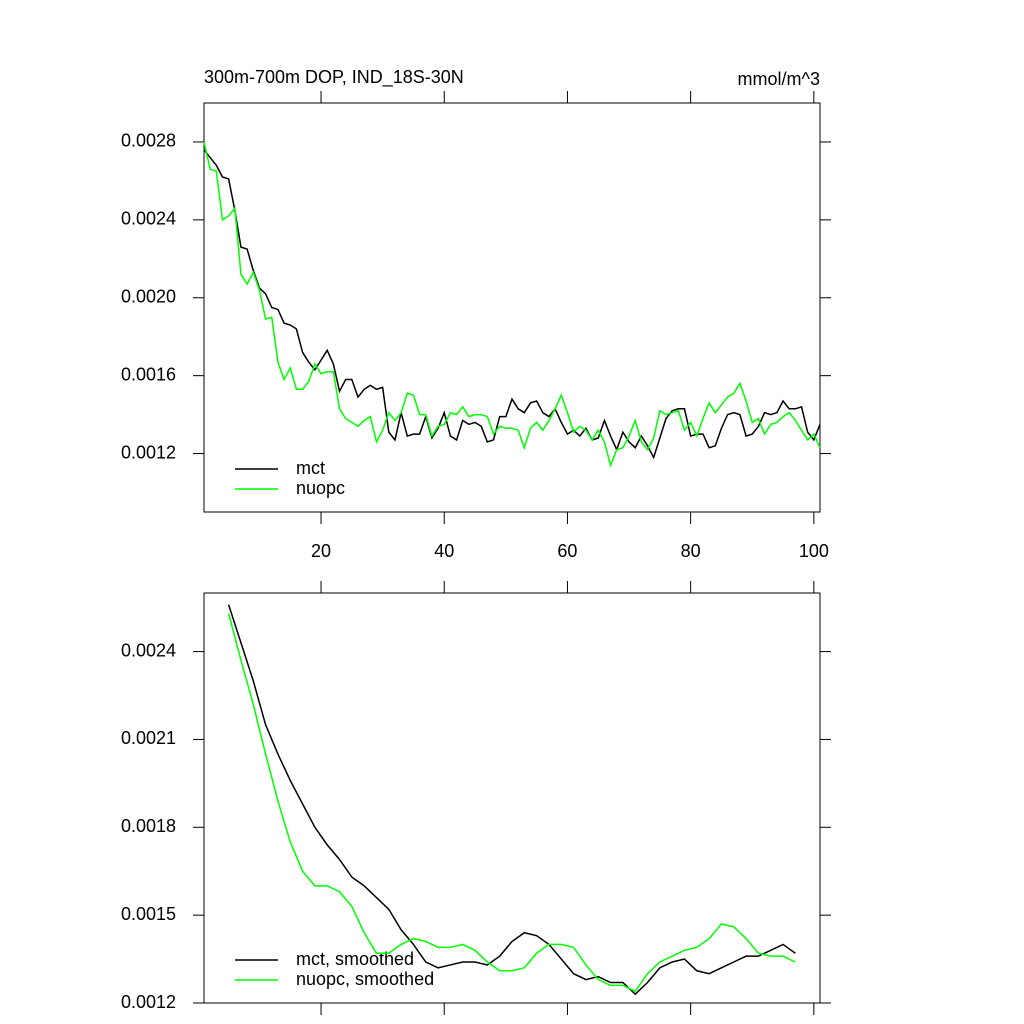 The image size is (1024, 1024). Describe the element at coordinates (334, 77) in the screenshot. I see `chart-title: 300m-700m DOP, IND_18S-30N` at that location.